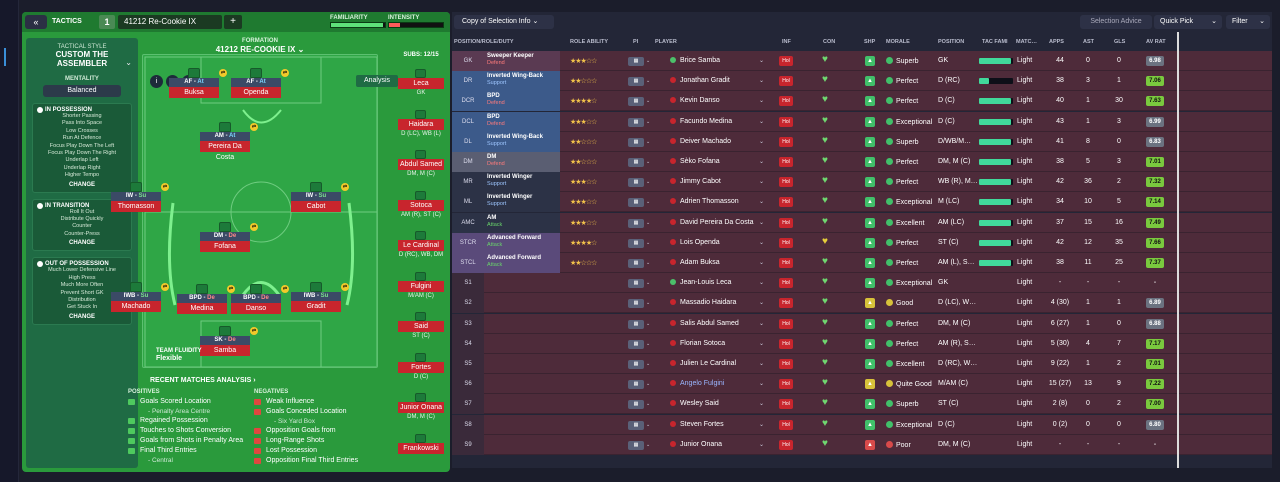 The height and width of the screenshot is (482, 1280). Describe the element at coordinates (786, 42) in the screenshot. I see `col-inf: INF` at that location.